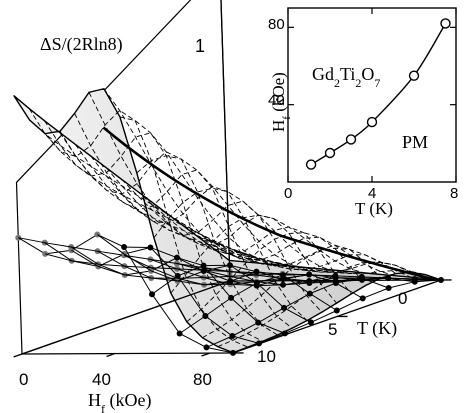  I want to click on x-axis-far-line, so click(335, 280).